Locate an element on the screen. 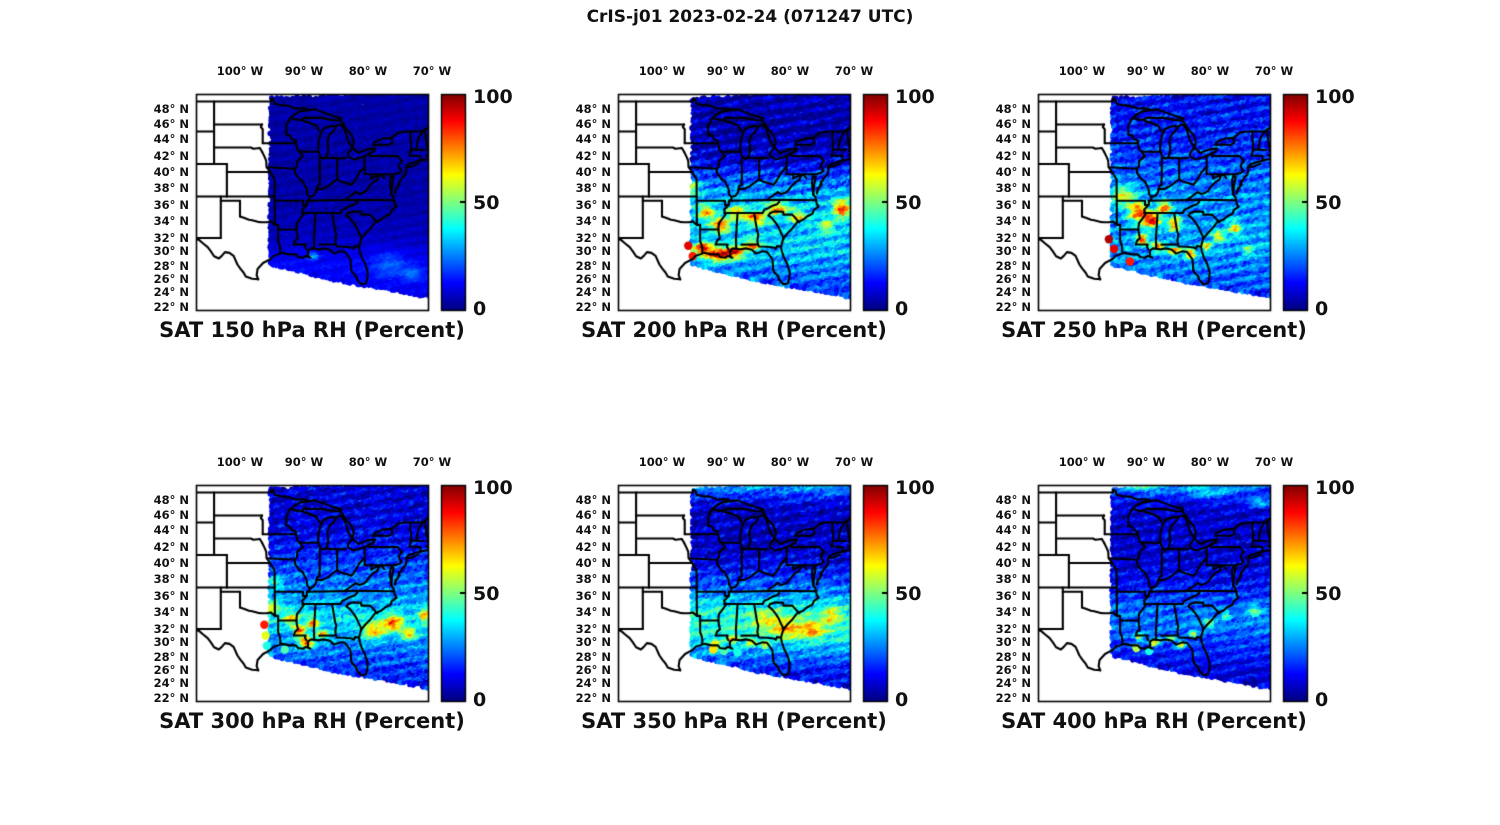 The image size is (1500, 825). panel-caption-400hpa: SAT 400 hPa RH (Percent) is located at coordinates (1154, 721).